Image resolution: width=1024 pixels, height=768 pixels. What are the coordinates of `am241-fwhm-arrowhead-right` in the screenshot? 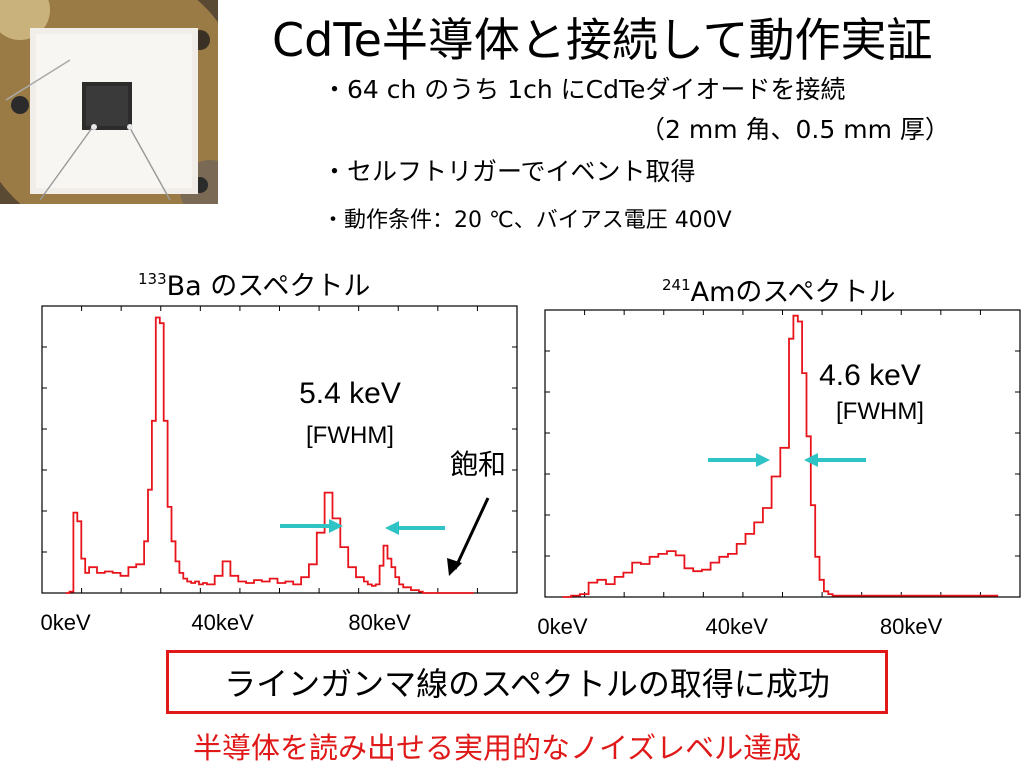 It's located at (811, 460).